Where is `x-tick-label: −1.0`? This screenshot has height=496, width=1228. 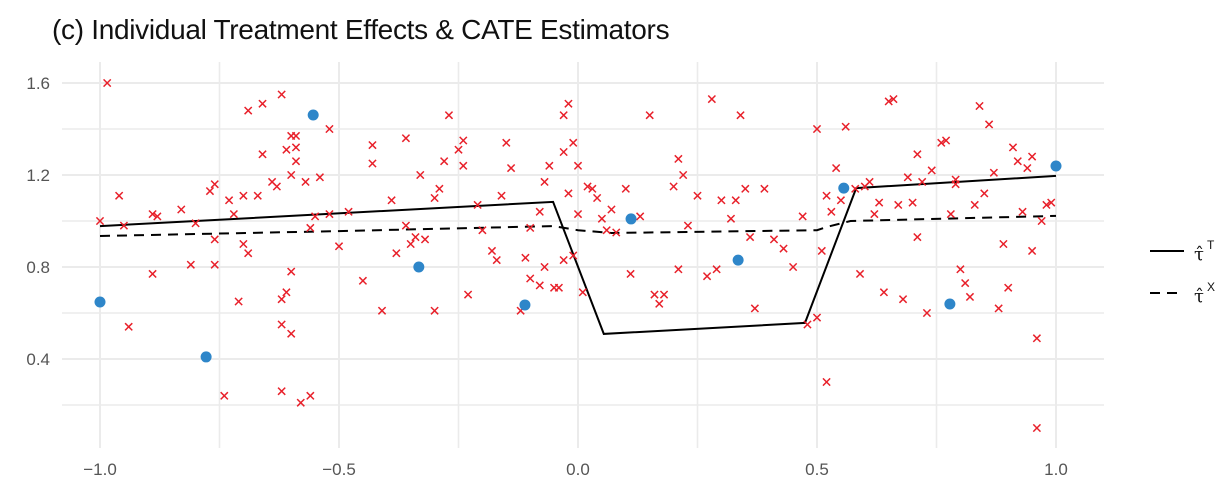
x-tick-label: −1.0 is located at coordinates (100, 469).